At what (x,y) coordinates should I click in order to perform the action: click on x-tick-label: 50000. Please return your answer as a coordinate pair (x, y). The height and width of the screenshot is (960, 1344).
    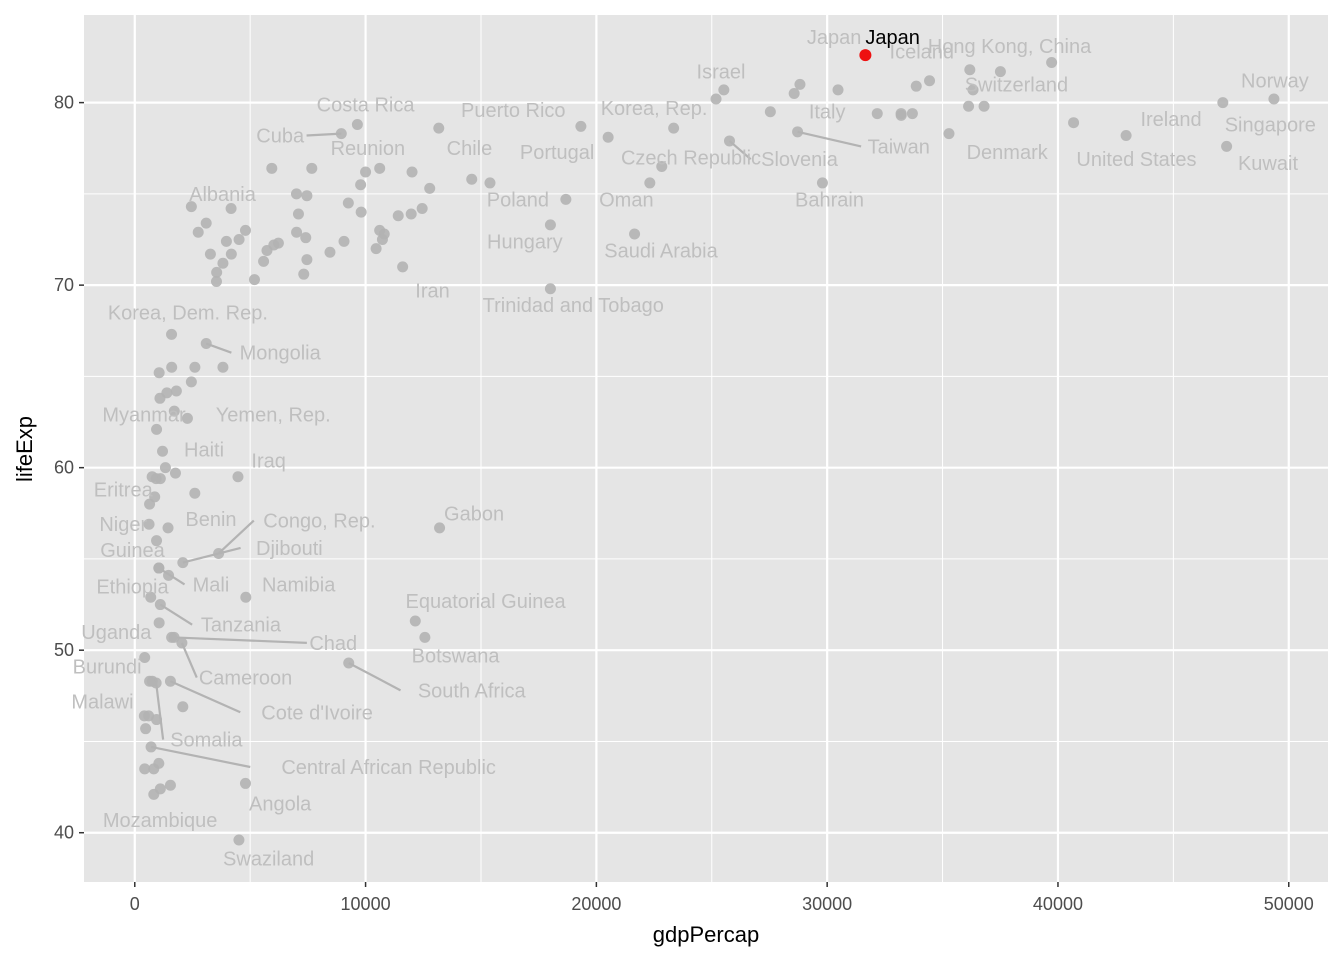
    Looking at the image, I should click on (1289, 904).